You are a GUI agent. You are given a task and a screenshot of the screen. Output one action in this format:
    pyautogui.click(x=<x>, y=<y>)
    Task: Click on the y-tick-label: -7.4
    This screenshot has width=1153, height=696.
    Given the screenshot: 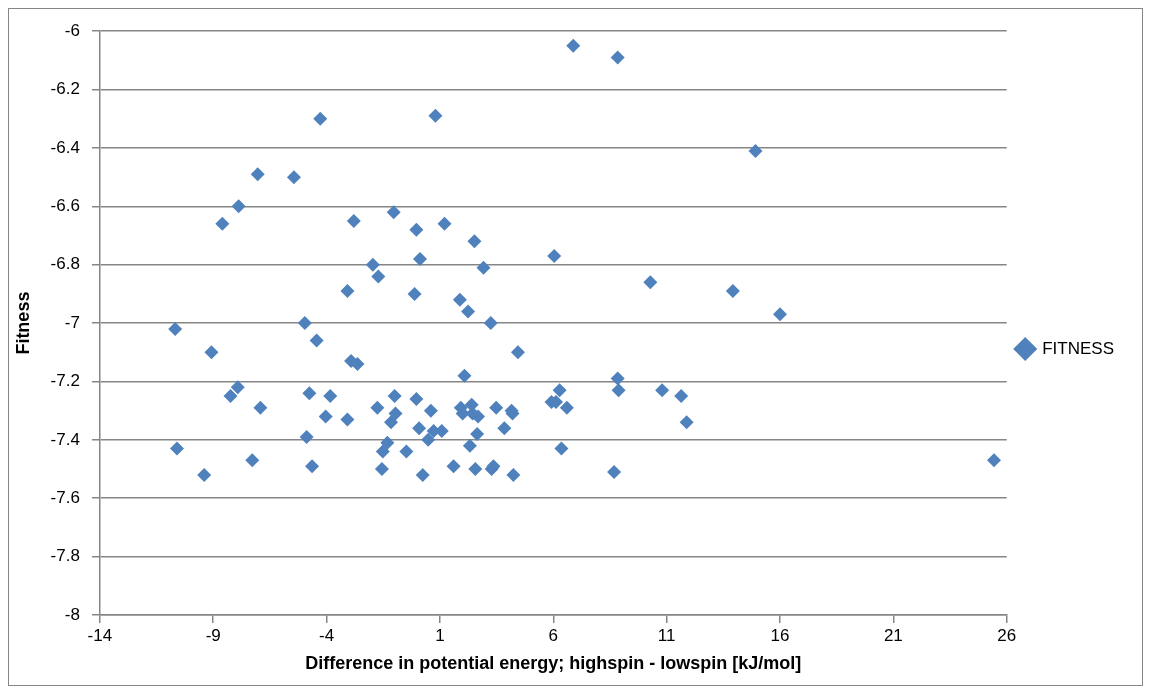 What is the action you would take?
    pyautogui.click(x=65, y=439)
    